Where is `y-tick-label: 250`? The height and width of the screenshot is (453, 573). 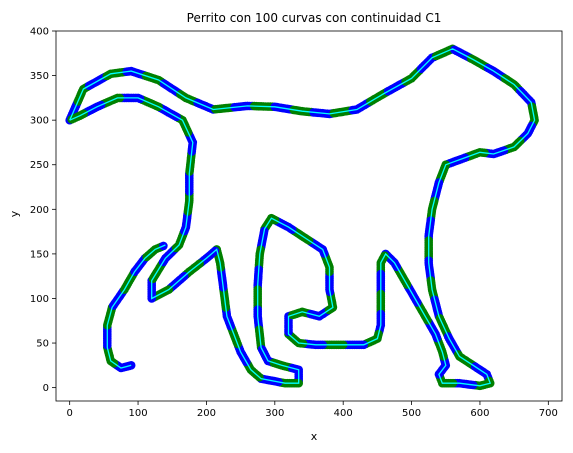
y-tick-label: 250 is located at coordinates (39, 165).